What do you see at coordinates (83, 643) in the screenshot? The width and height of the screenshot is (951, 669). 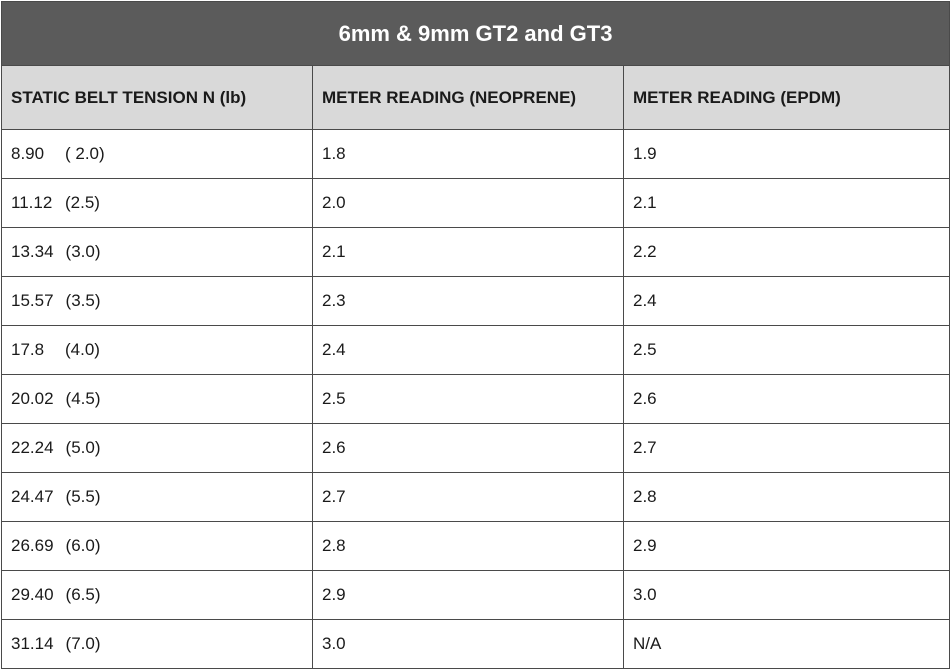 I see `tension-pounds: (7.0)` at bounding box center [83, 643].